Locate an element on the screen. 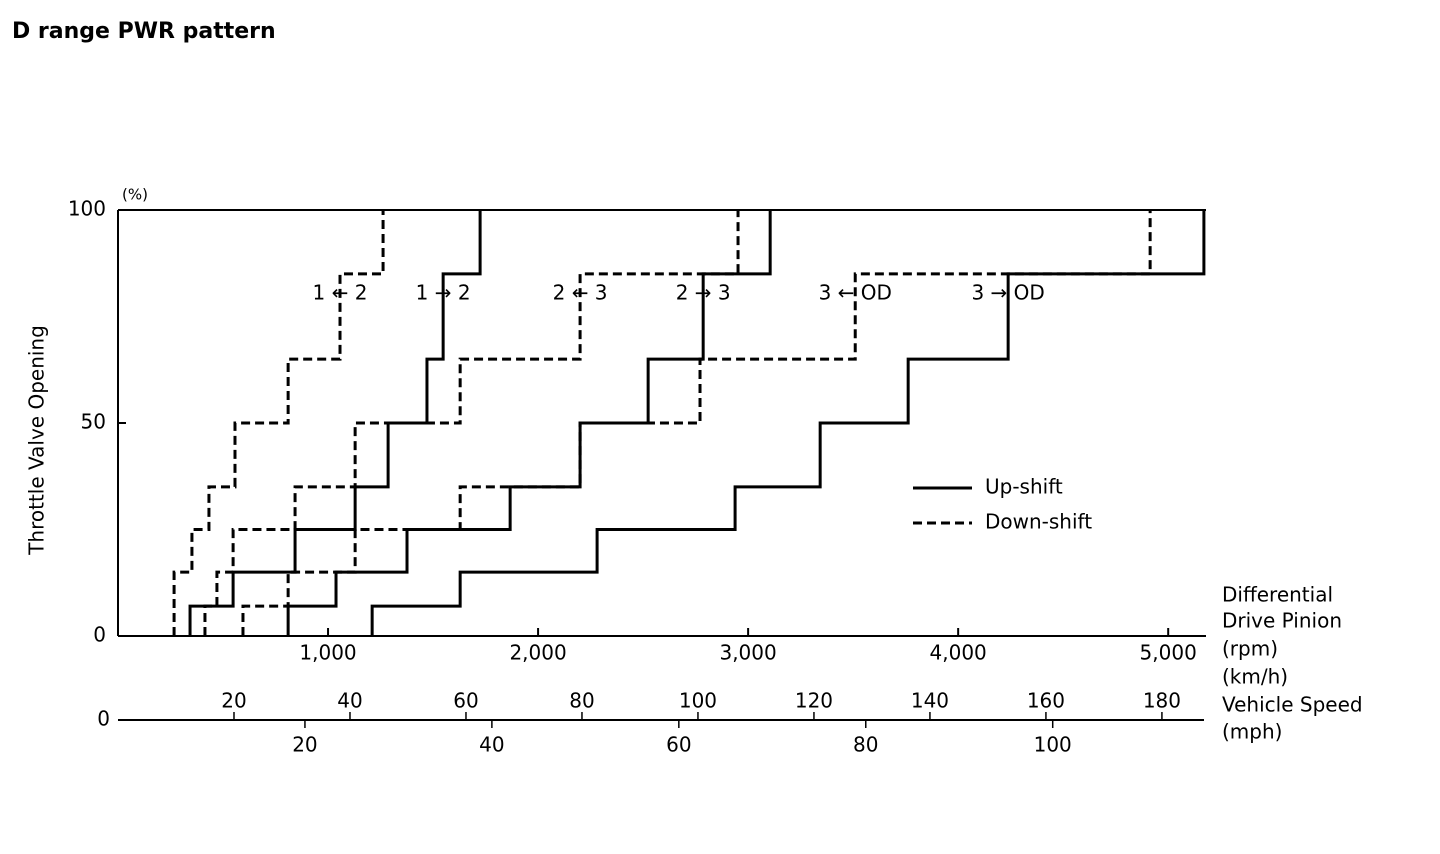 This screenshot has height=854, width=1440. shift-label: 1 ← 2 is located at coordinates (340, 293).